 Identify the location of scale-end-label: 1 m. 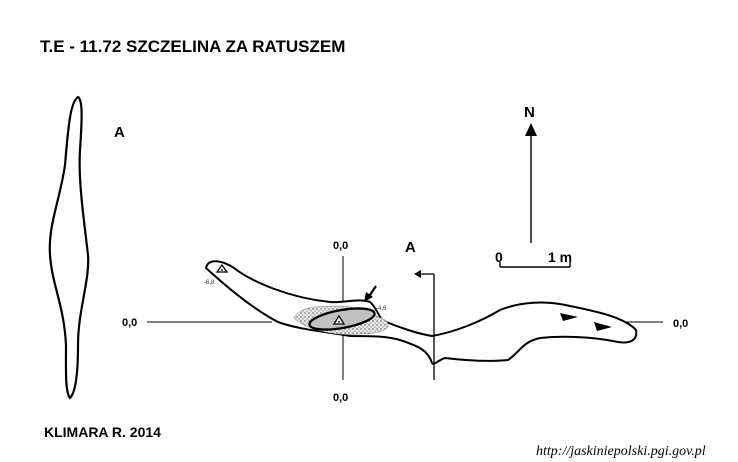
(560, 257).